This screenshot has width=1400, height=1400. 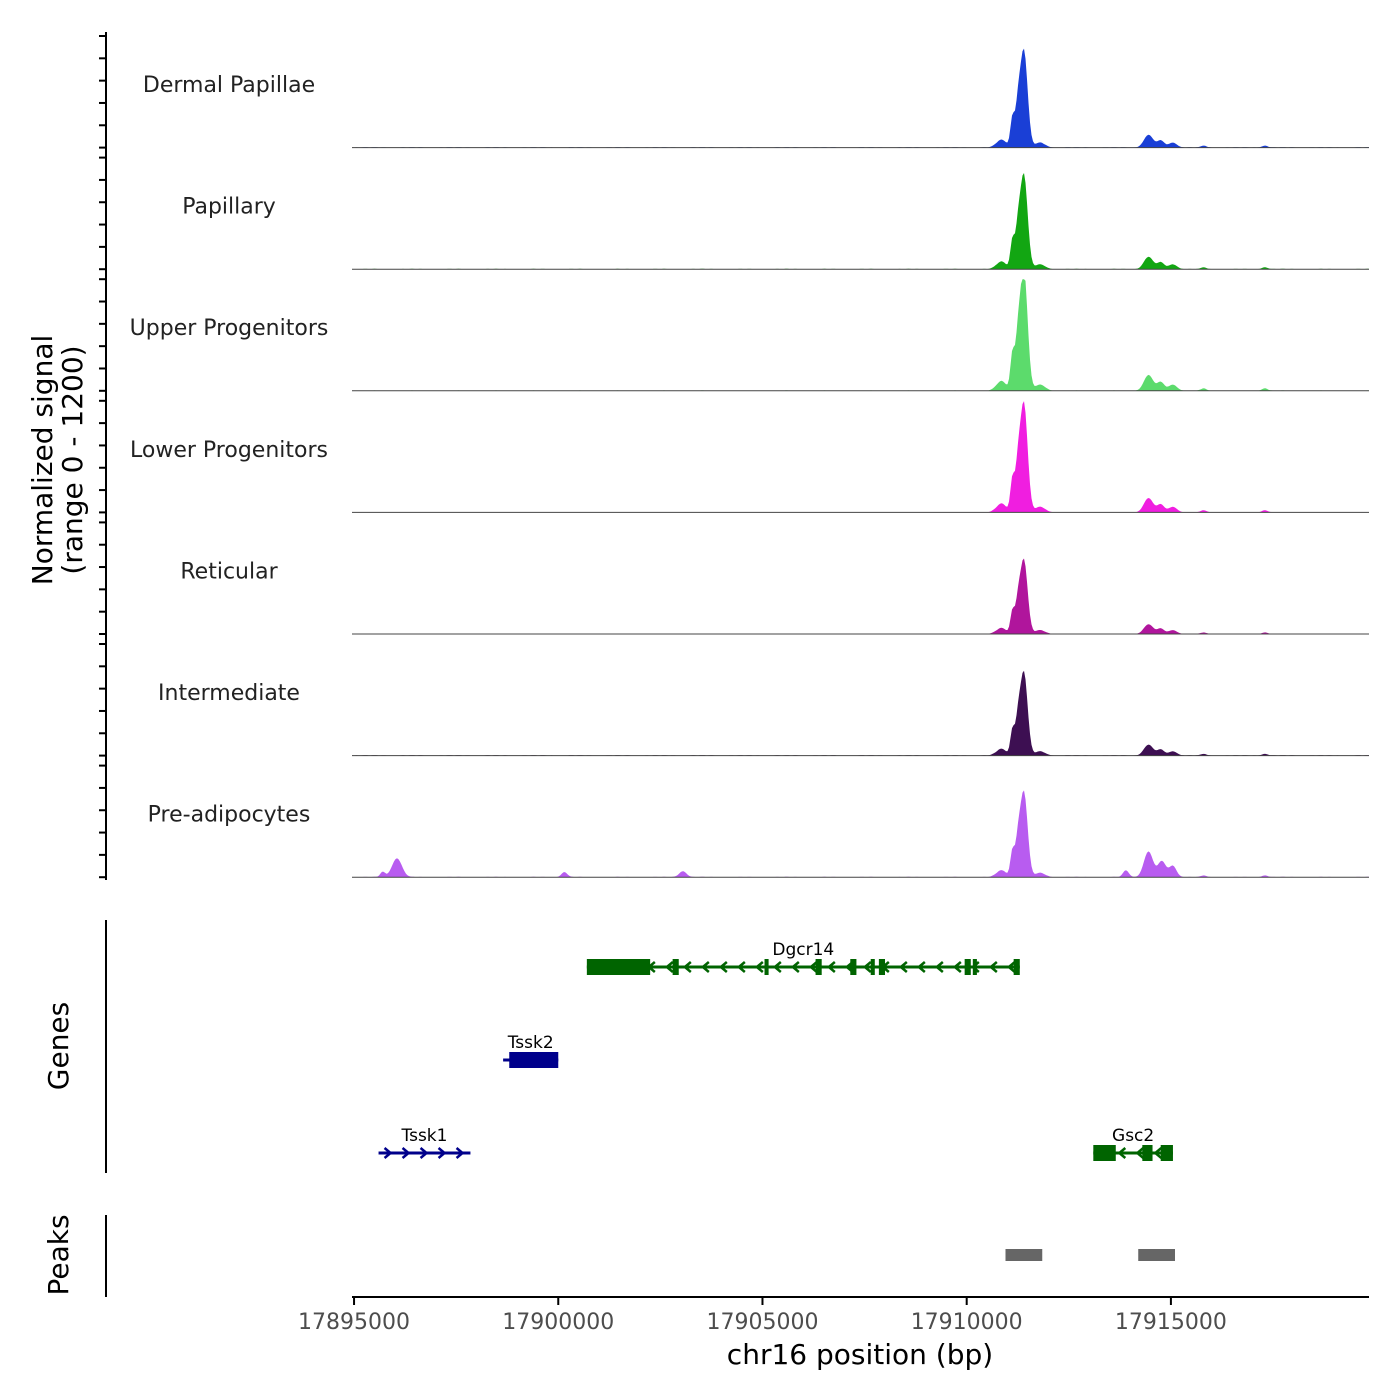 What do you see at coordinates (775, 1050) in the screenshot?
I see `gene-track: Dgcr14 Tssk2 Tssk1 Gsc2` at bounding box center [775, 1050].